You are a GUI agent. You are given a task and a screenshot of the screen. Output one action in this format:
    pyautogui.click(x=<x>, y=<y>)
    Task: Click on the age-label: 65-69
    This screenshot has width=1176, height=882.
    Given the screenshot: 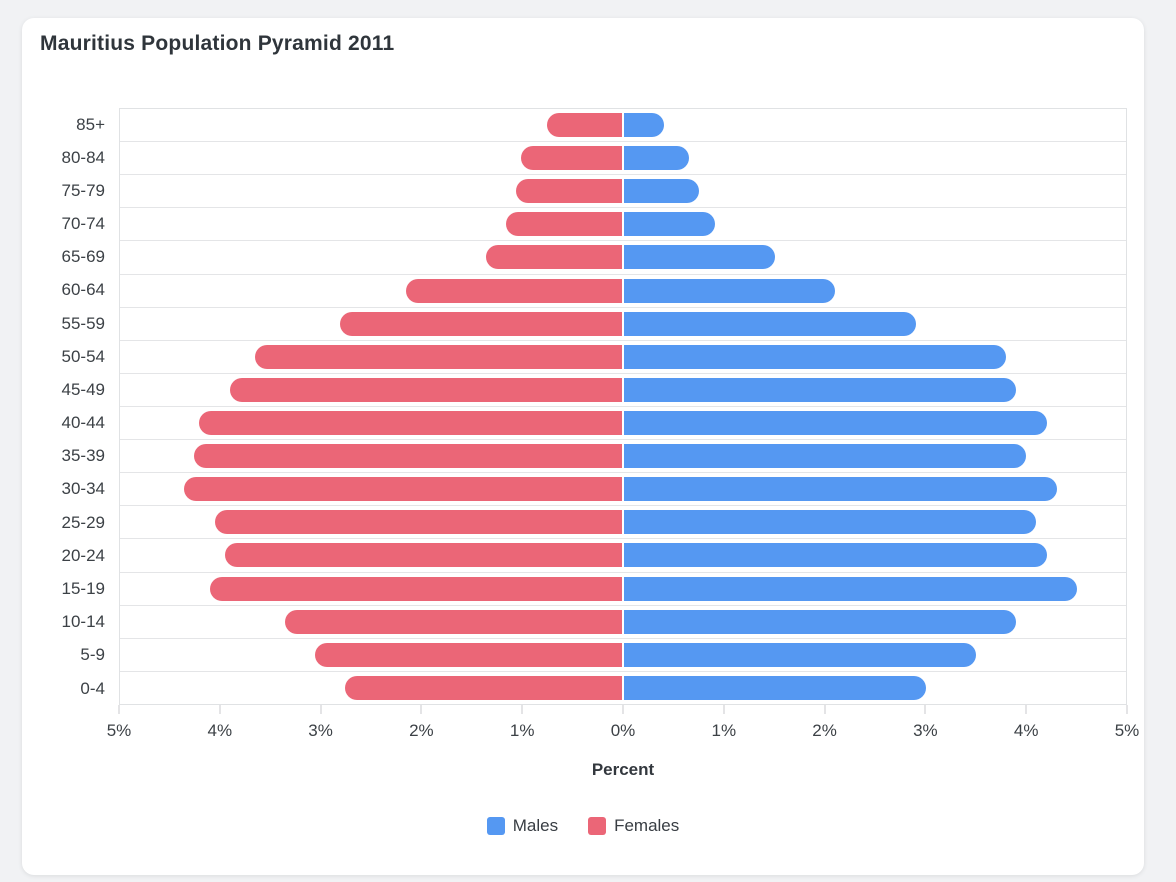 What is the action you would take?
    pyautogui.click(x=83, y=257)
    